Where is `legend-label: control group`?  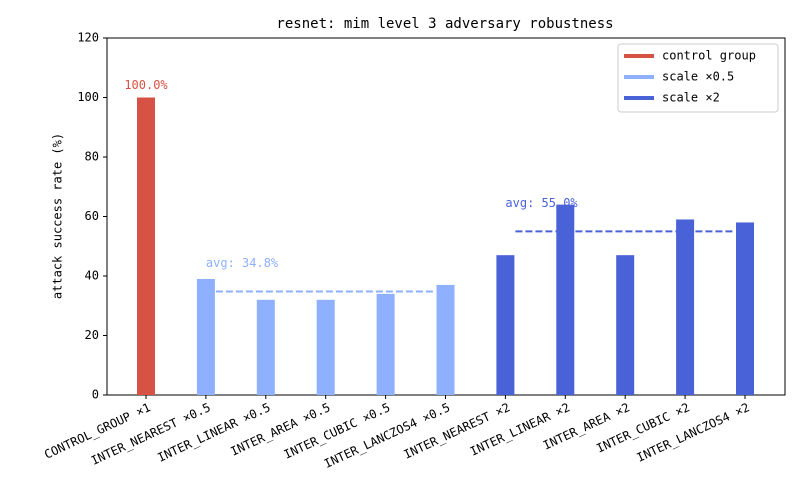 legend-label: control group is located at coordinates (709, 56).